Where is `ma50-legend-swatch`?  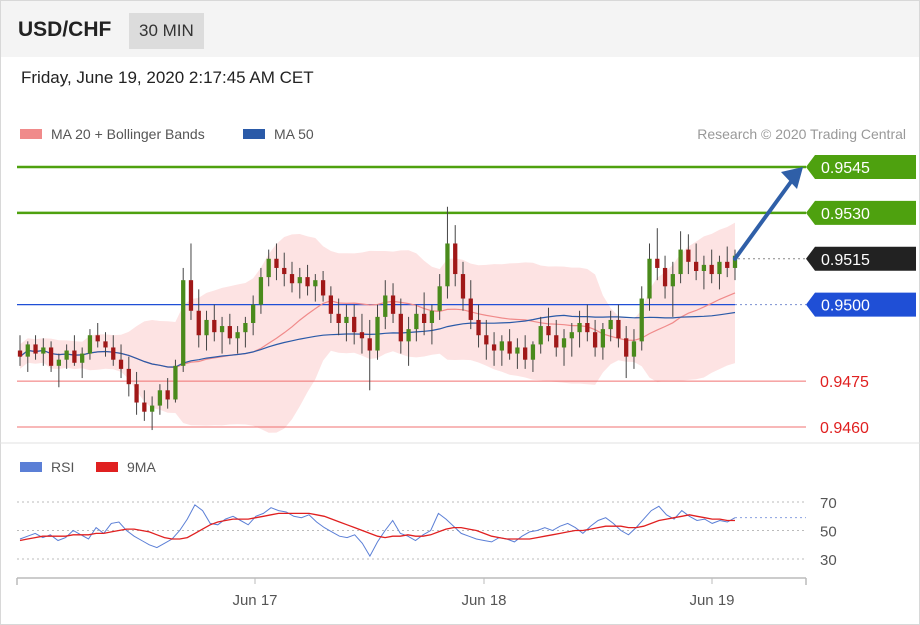
ma50-legend-swatch is located at coordinates (254, 134).